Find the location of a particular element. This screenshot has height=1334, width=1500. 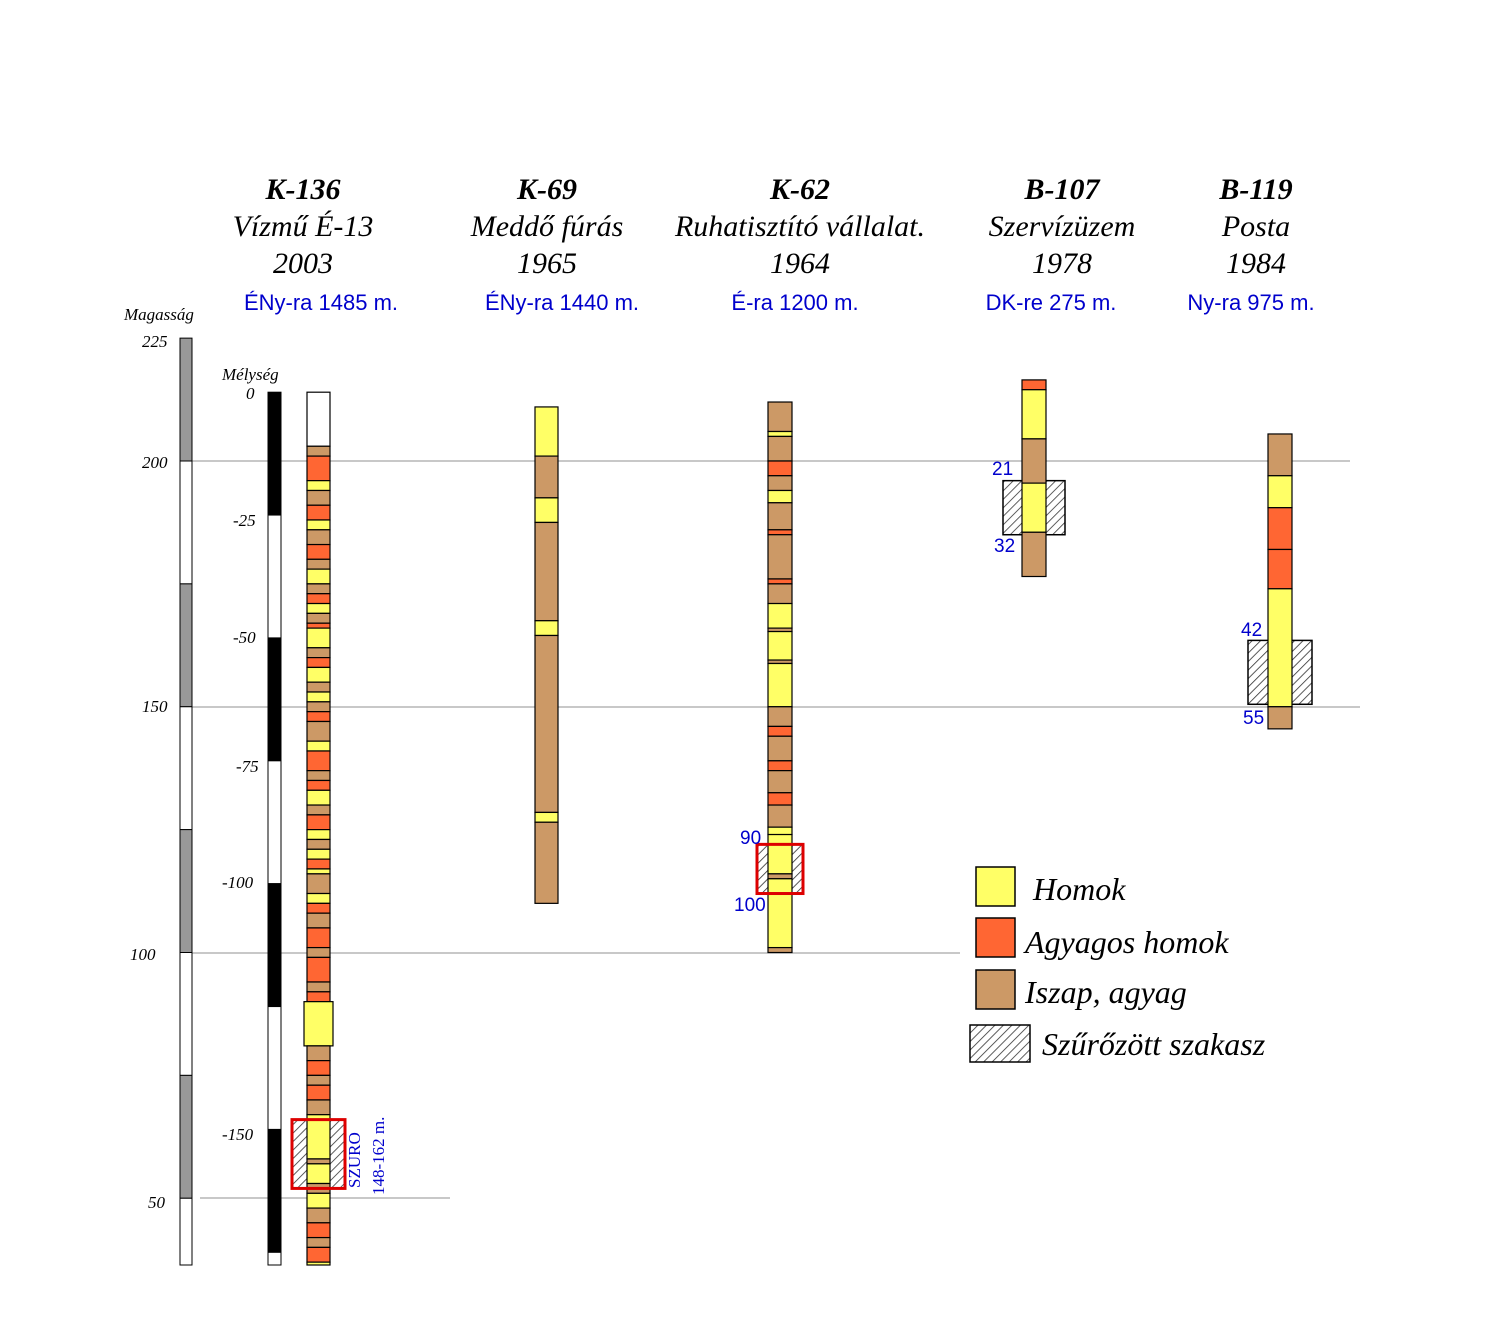

depth-scale-bar is located at coordinates (274, 828).